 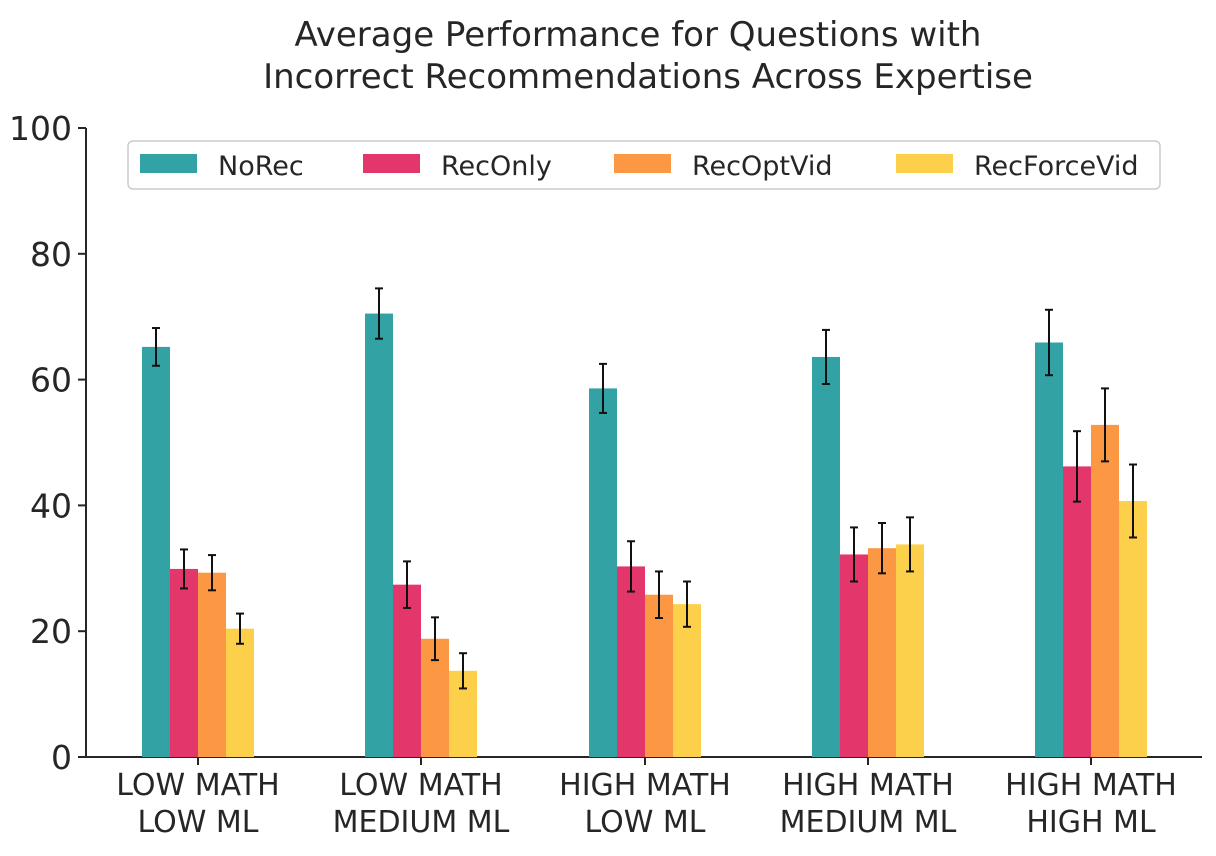 What do you see at coordinates (1056, 166) in the screenshot?
I see `legend-label-recforcevid: RecForceVid` at bounding box center [1056, 166].